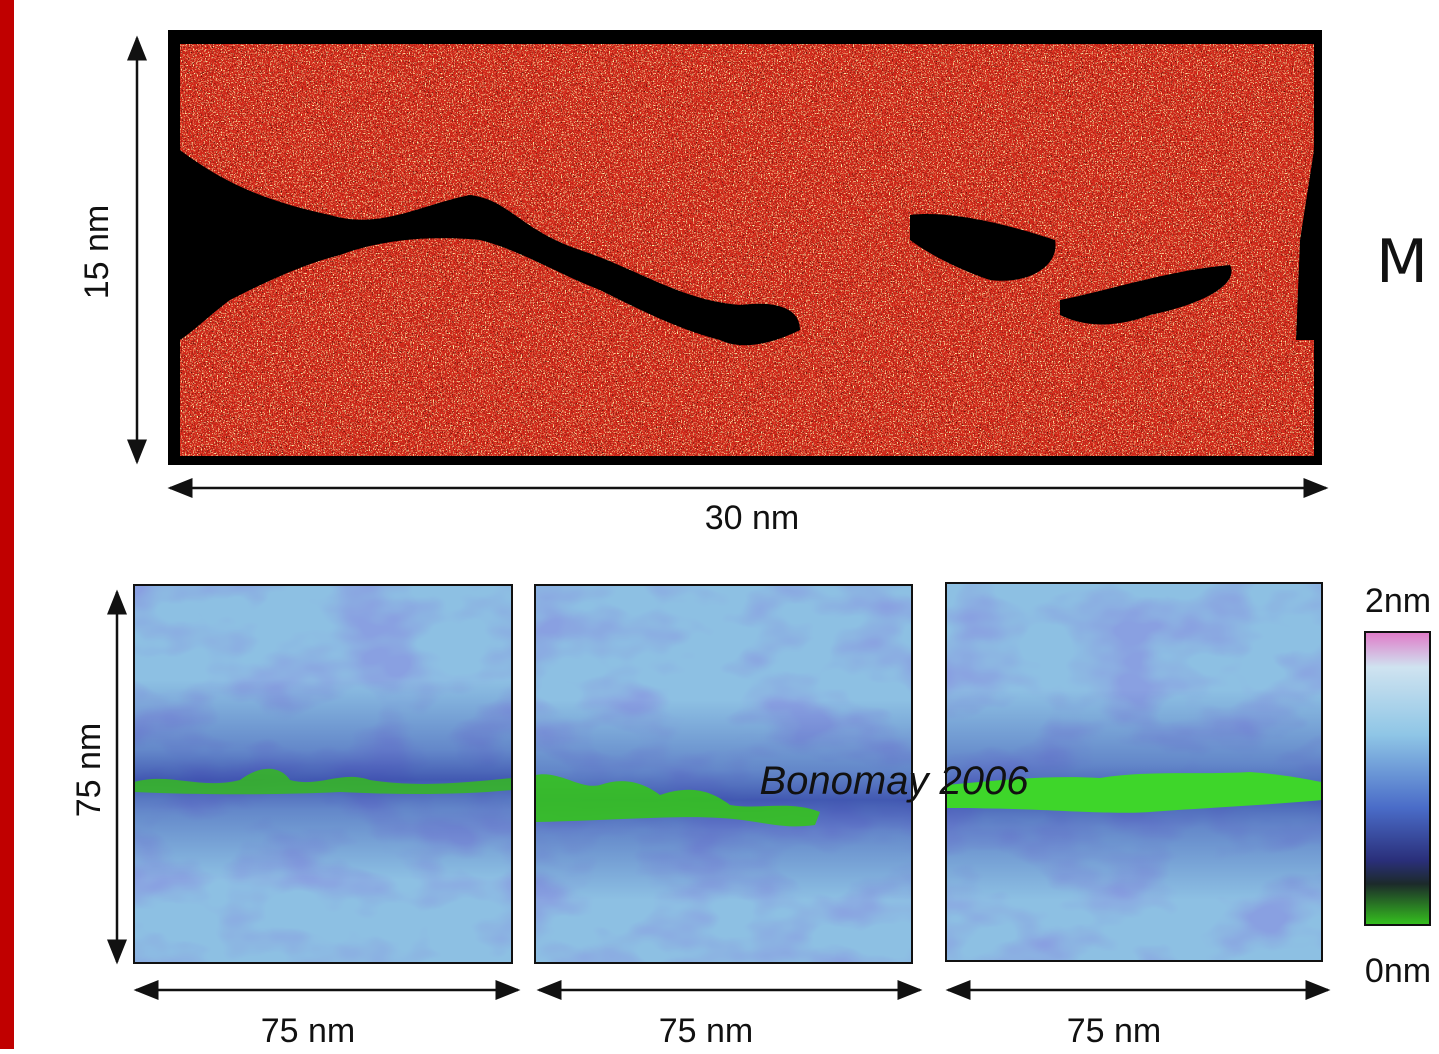 Image resolution: width=1439 pixels, height=1054 pixels. I want to click on colorbar-min: 0nm, so click(1398, 971).